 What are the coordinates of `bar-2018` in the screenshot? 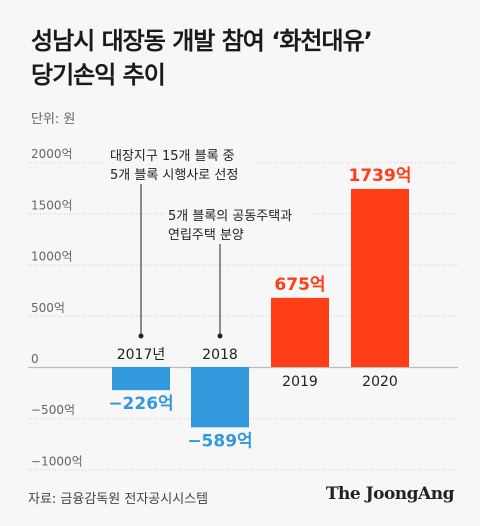 It's located at (220, 397).